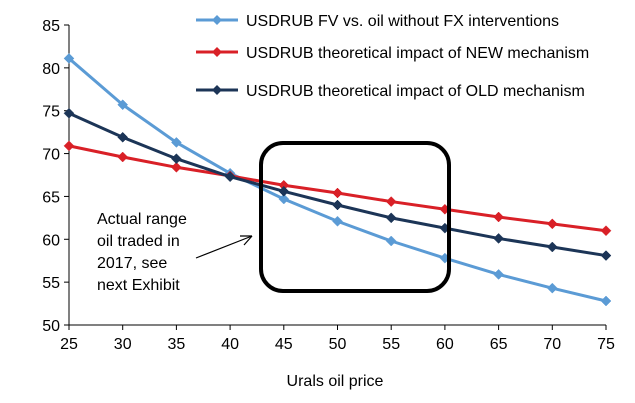 This screenshot has height=403, width=635. What do you see at coordinates (142, 219) in the screenshot?
I see `annotation-line: Actual range` at bounding box center [142, 219].